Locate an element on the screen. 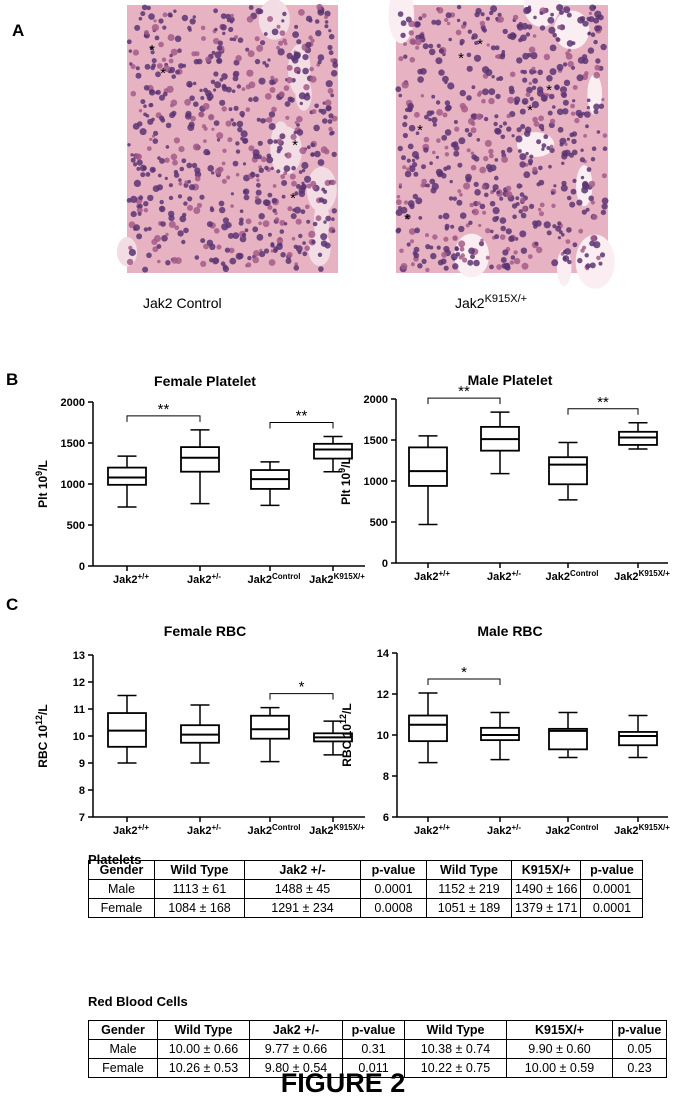 Image resolution: width=686 pixels, height=1103 pixels. y-tick-label: 0 is located at coordinates (82, 567).